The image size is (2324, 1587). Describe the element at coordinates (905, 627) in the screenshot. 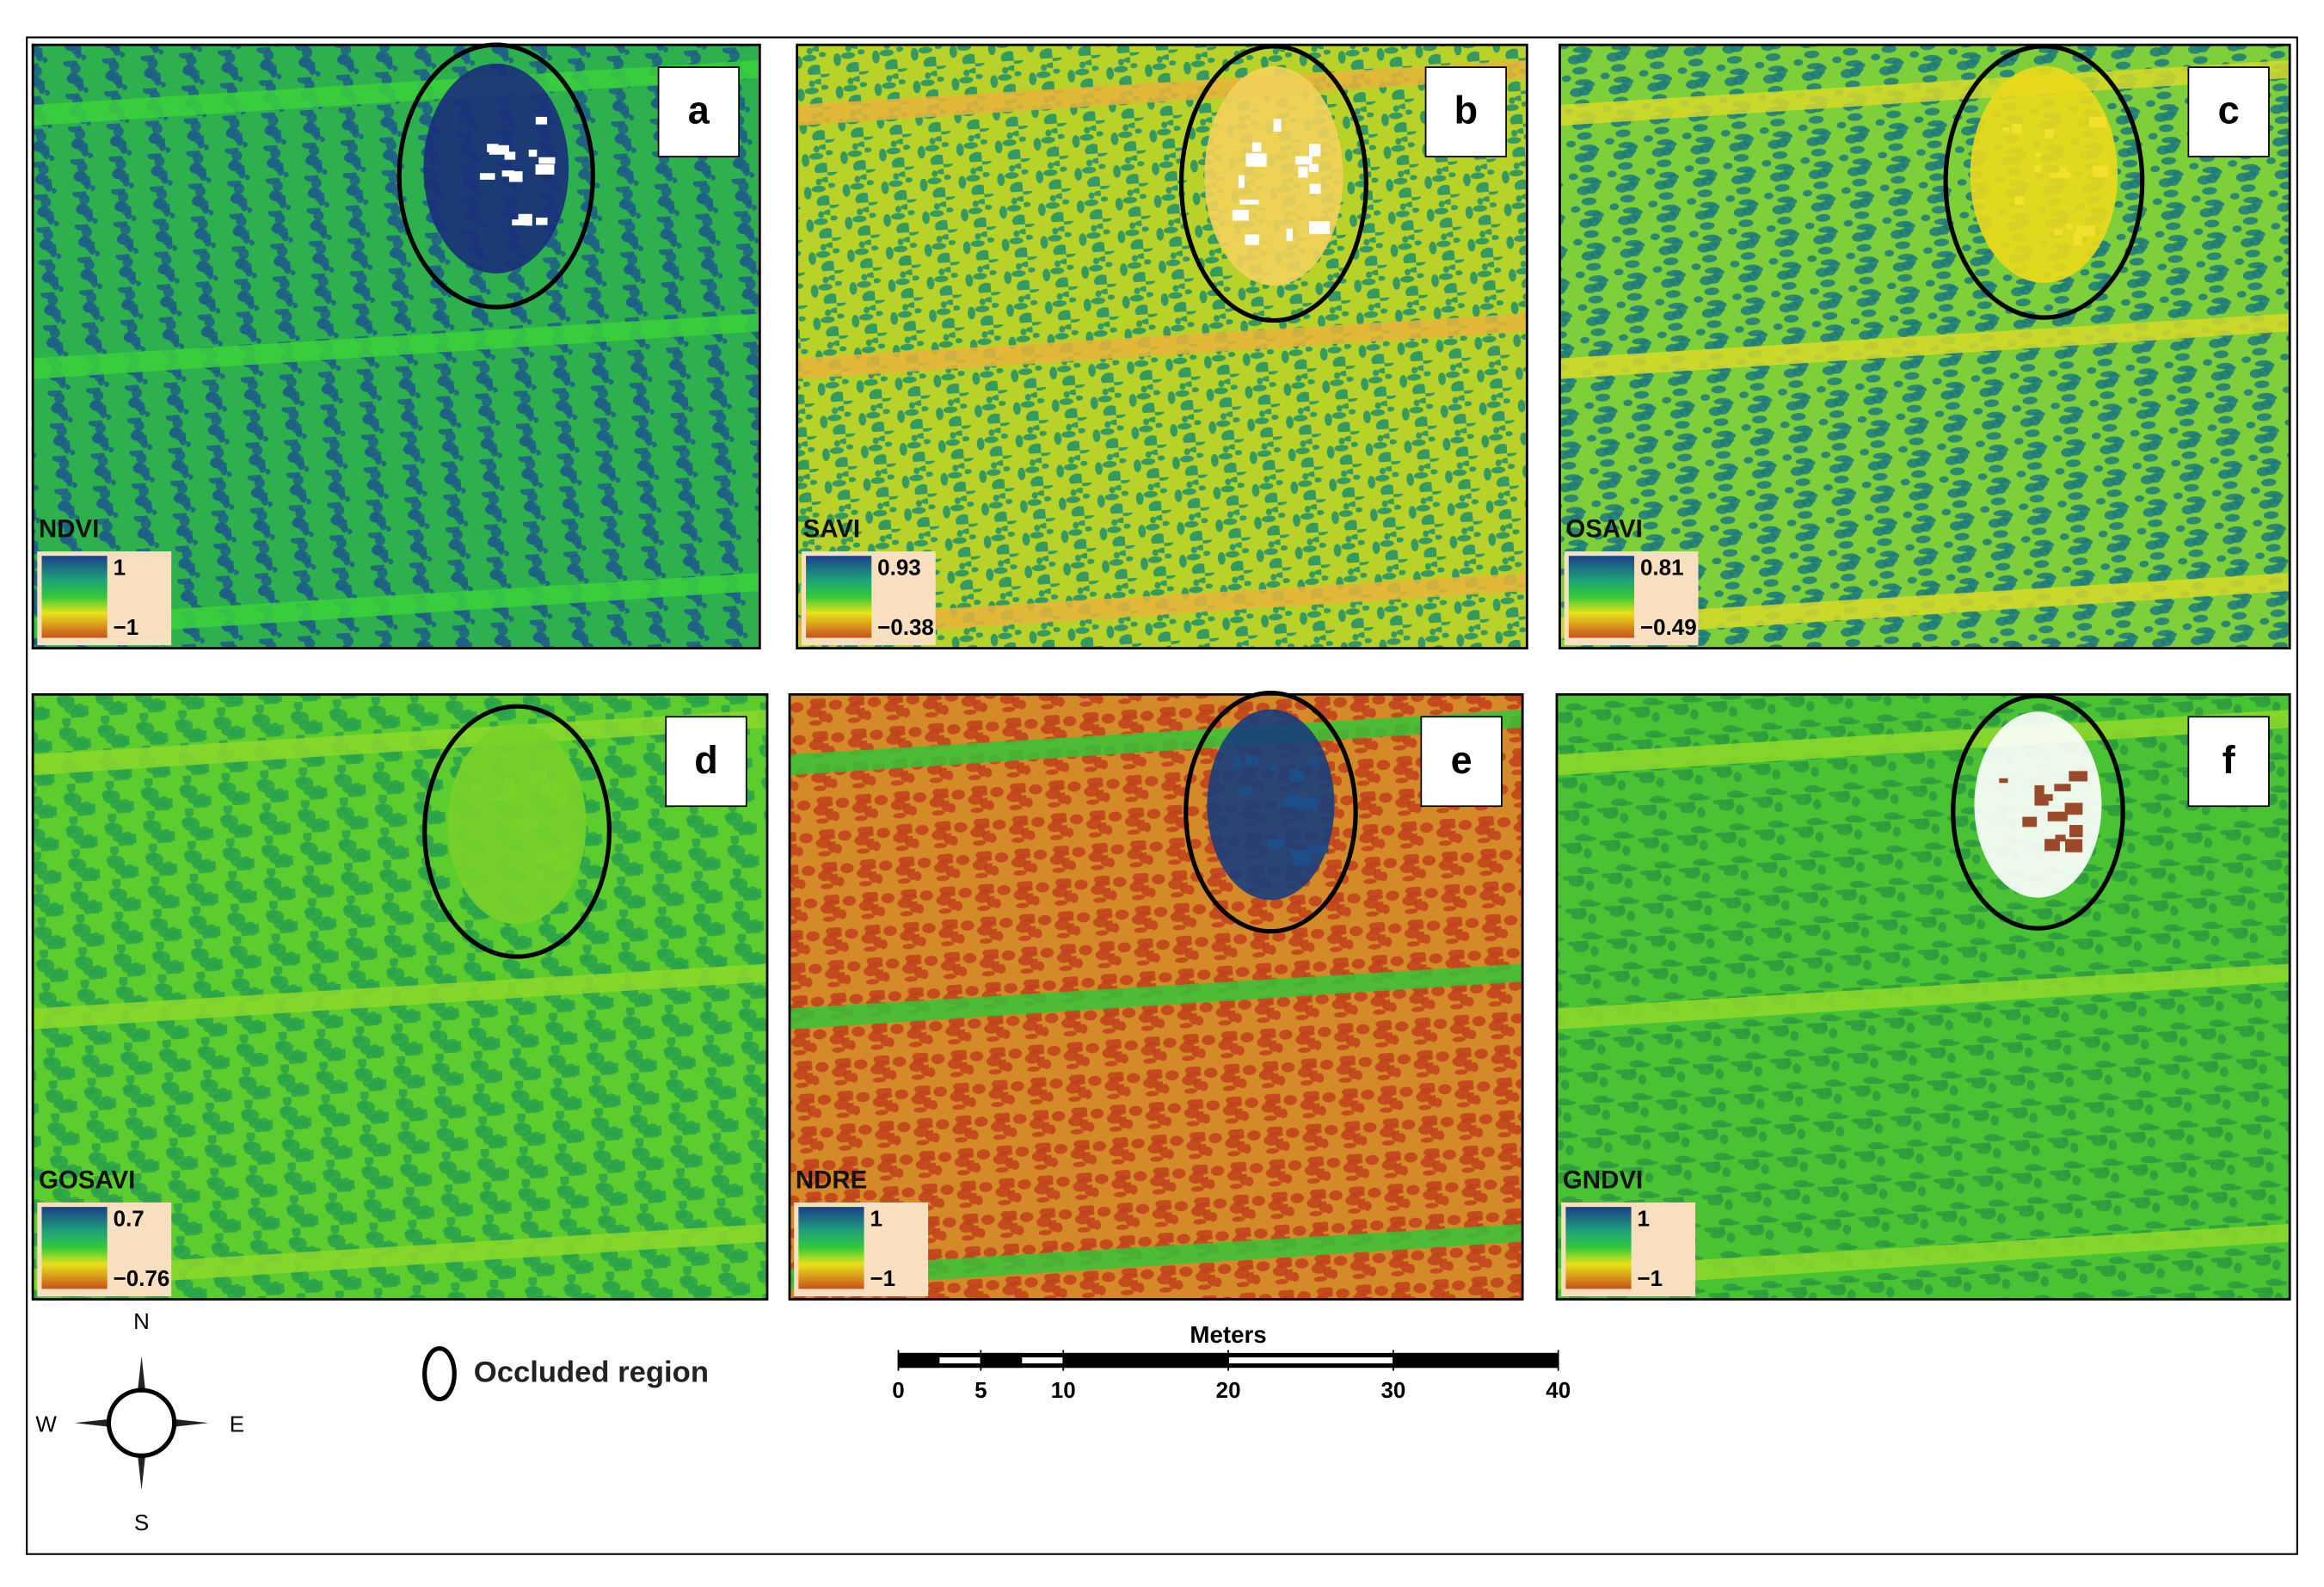

I see `legend-min: −0.38` at that location.